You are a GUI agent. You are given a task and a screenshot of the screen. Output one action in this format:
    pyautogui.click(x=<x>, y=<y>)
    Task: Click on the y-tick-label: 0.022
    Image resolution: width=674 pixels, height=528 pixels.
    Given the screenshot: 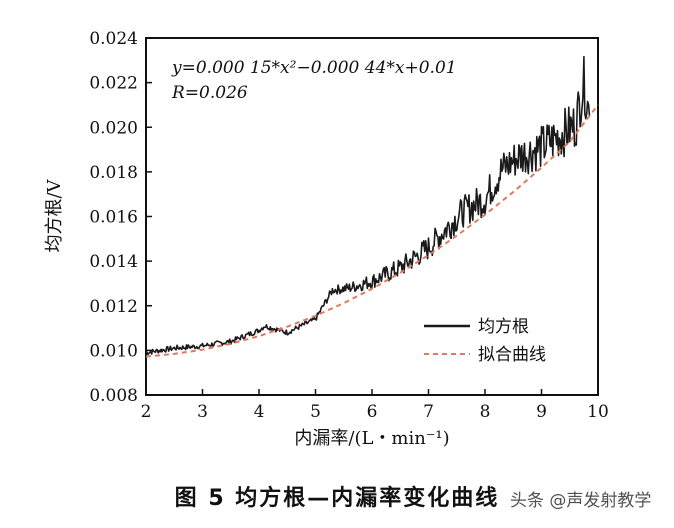 What is the action you would take?
    pyautogui.click(x=113, y=84)
    